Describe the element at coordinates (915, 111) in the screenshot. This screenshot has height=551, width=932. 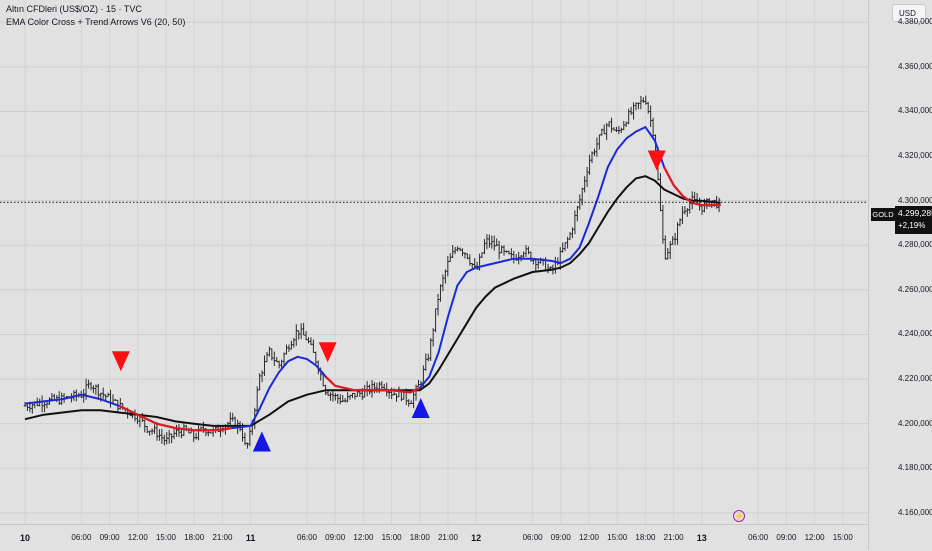
I see `price-tick-label: 4.340,000` at that location.